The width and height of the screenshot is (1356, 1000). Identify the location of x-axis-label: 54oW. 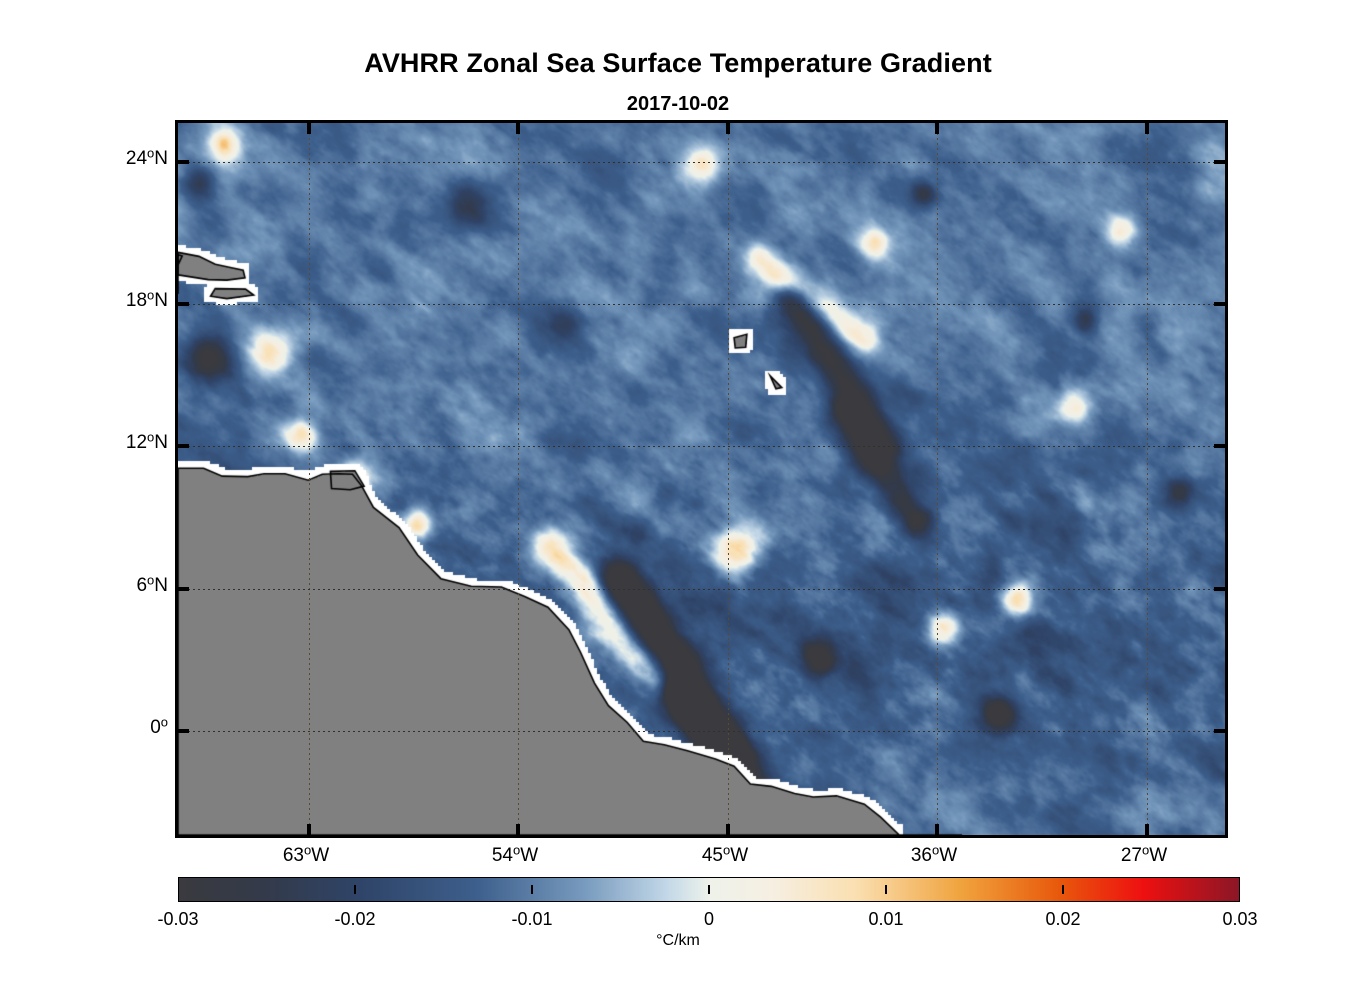
(515, 854).